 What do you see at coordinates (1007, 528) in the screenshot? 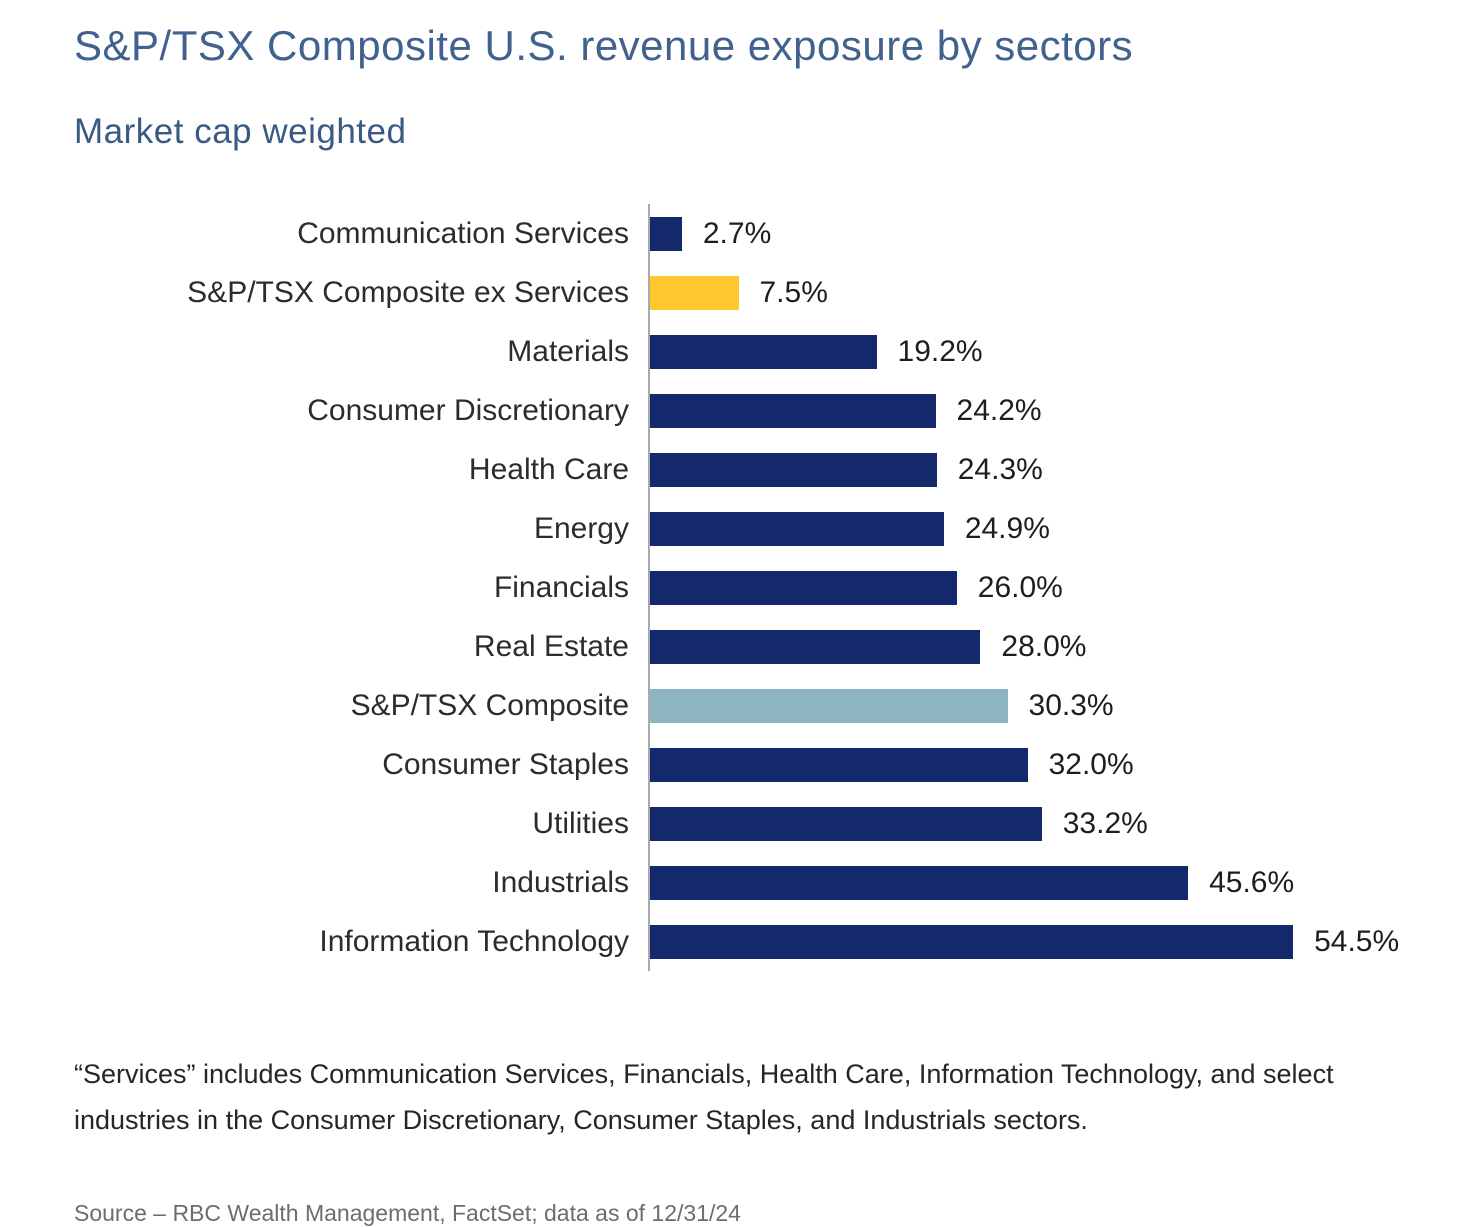
I see `bar-value-label: 24.9%` at bounding box center [1007, 528].